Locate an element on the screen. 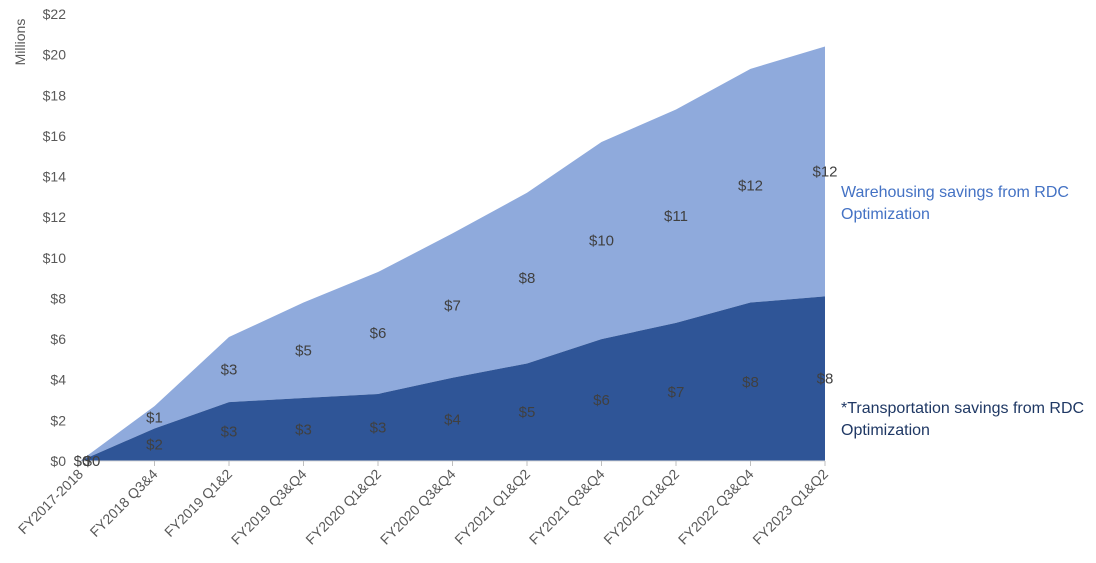  x-tick-label: FY2019 Q3&Q4 is located at coordinates (269, 507).